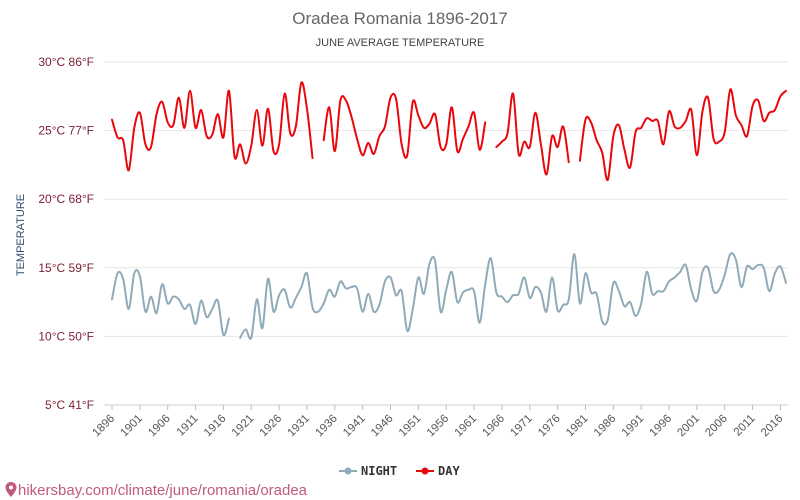  I want to click on x-tick-label: 1901, so click(131, 426).